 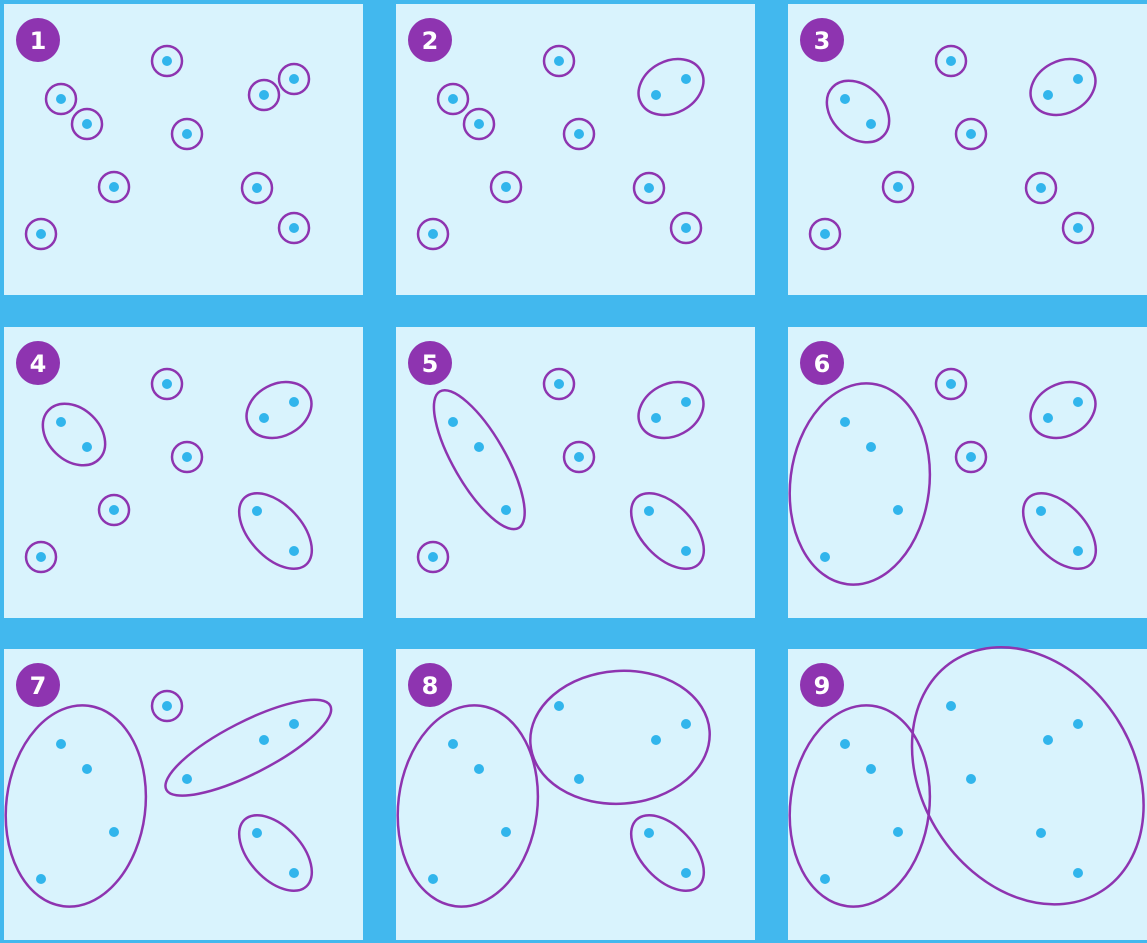 I want to click on step-number: 9, so click(x=822, y=686).